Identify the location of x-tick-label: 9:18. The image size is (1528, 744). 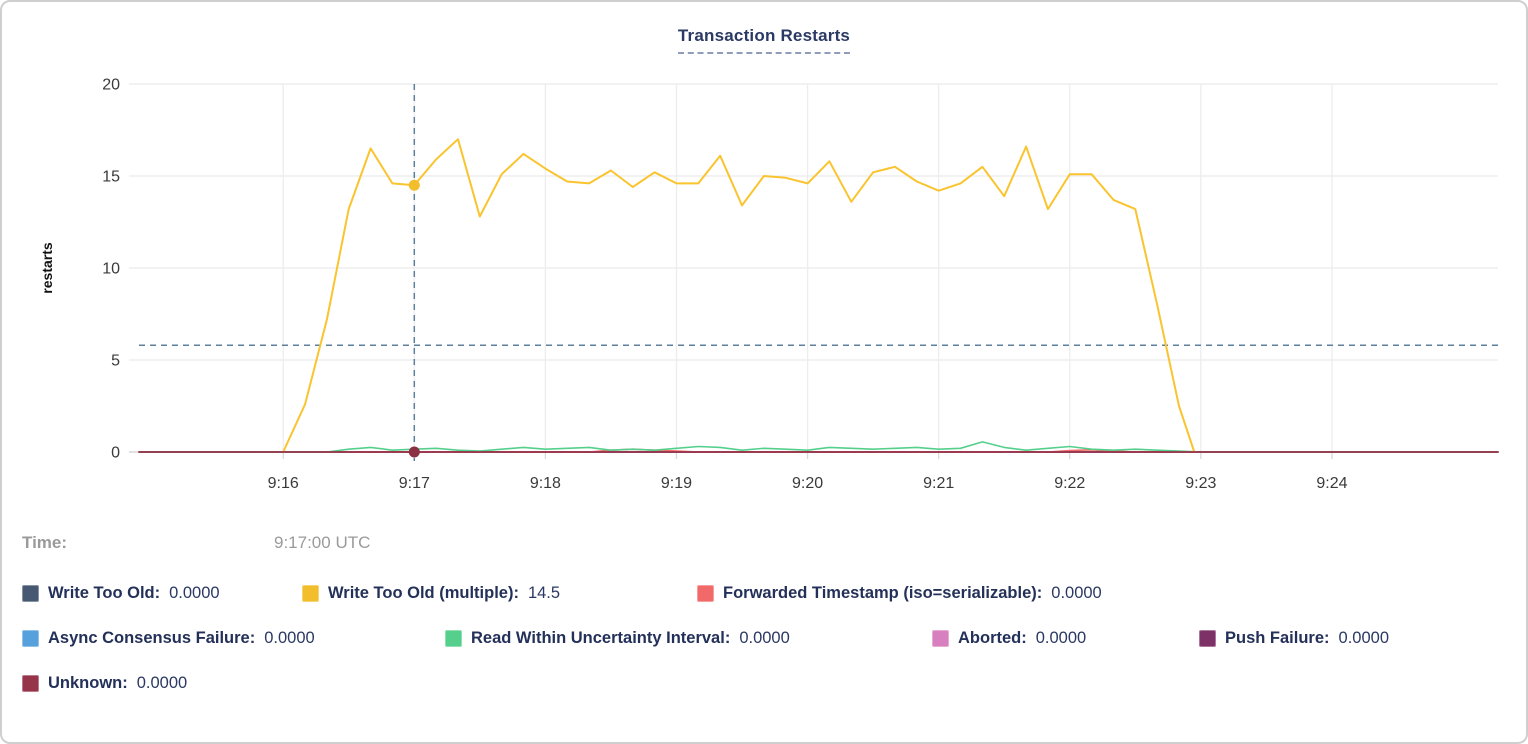
(545, 483).